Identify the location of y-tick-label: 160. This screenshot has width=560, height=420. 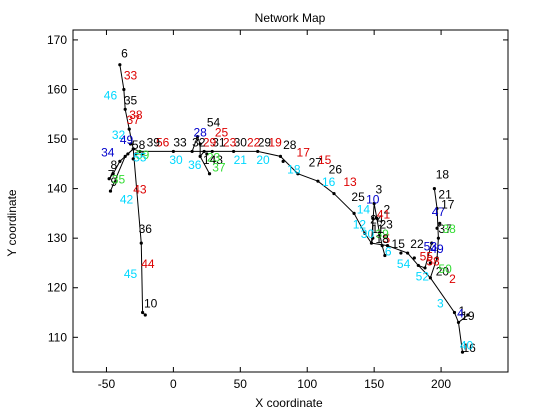
(57, 89).